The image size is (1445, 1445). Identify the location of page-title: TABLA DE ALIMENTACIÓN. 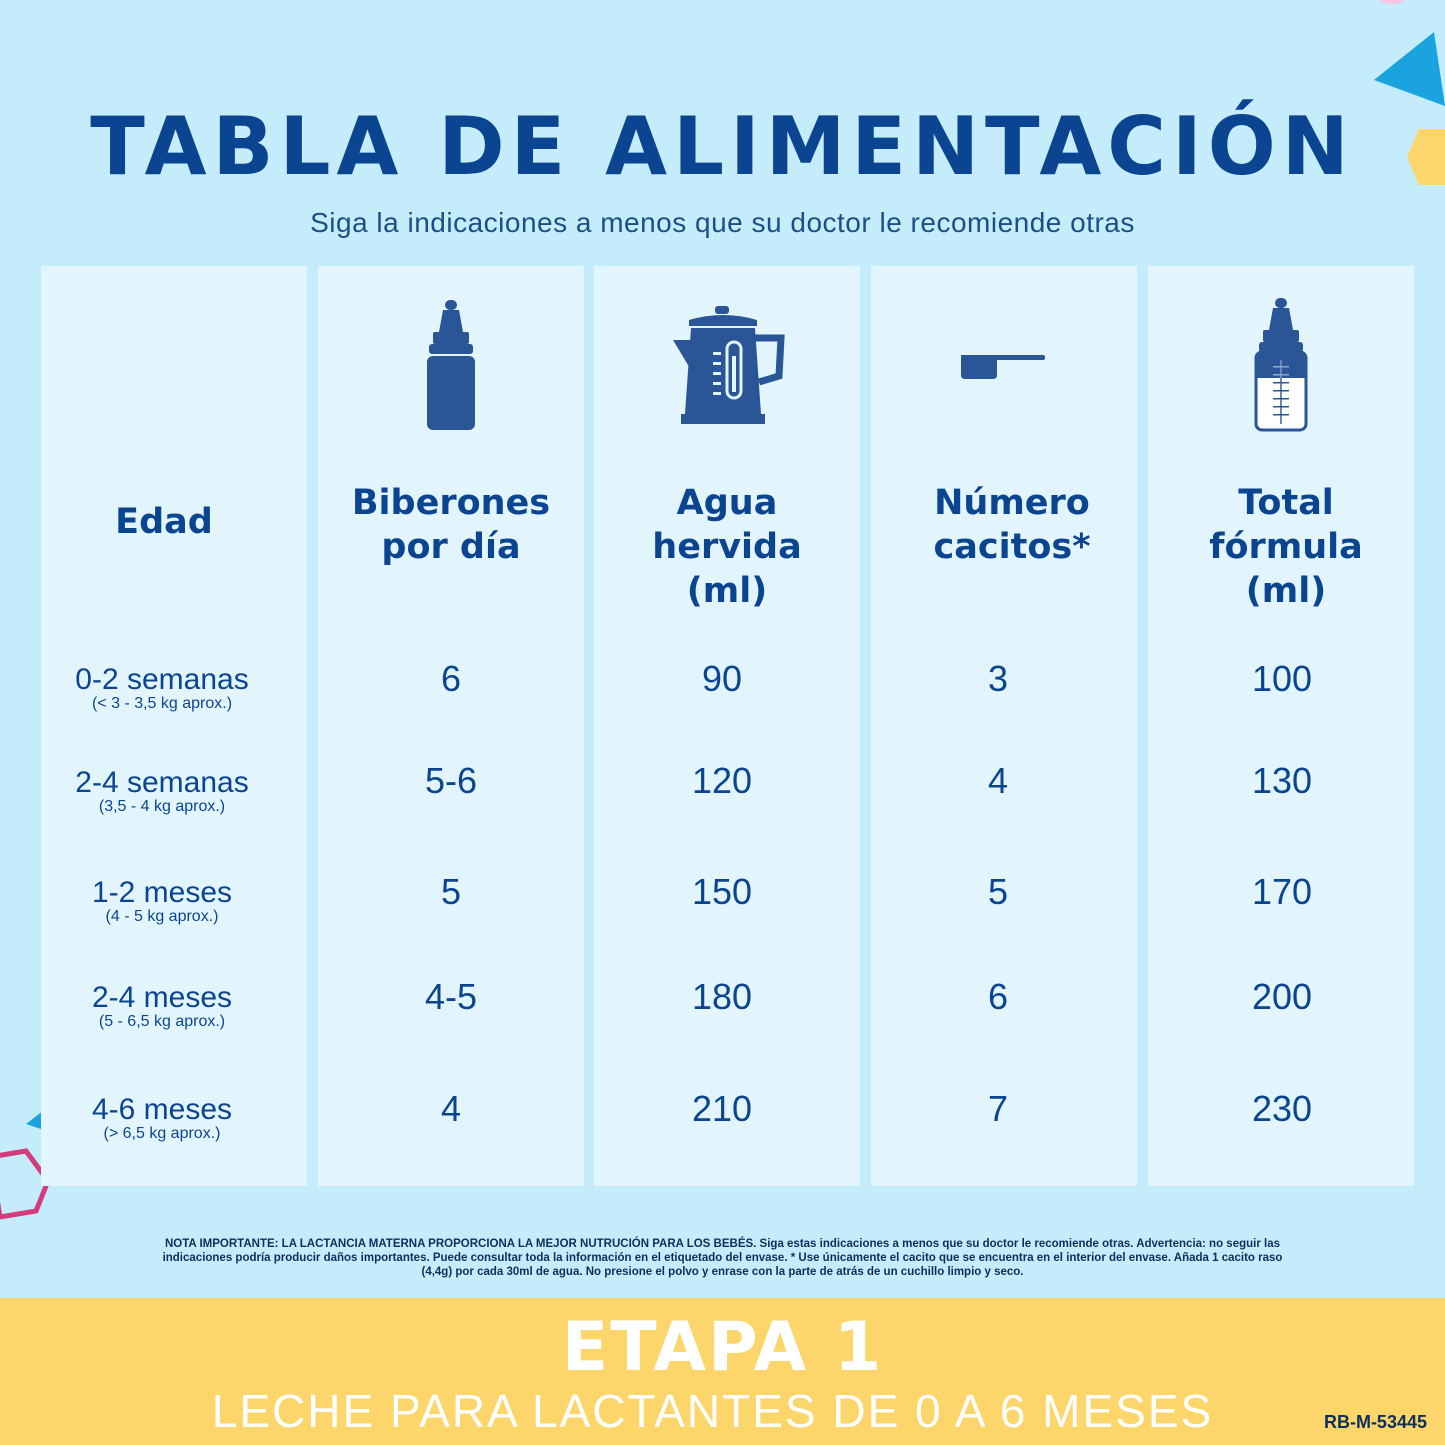
(722, 146).